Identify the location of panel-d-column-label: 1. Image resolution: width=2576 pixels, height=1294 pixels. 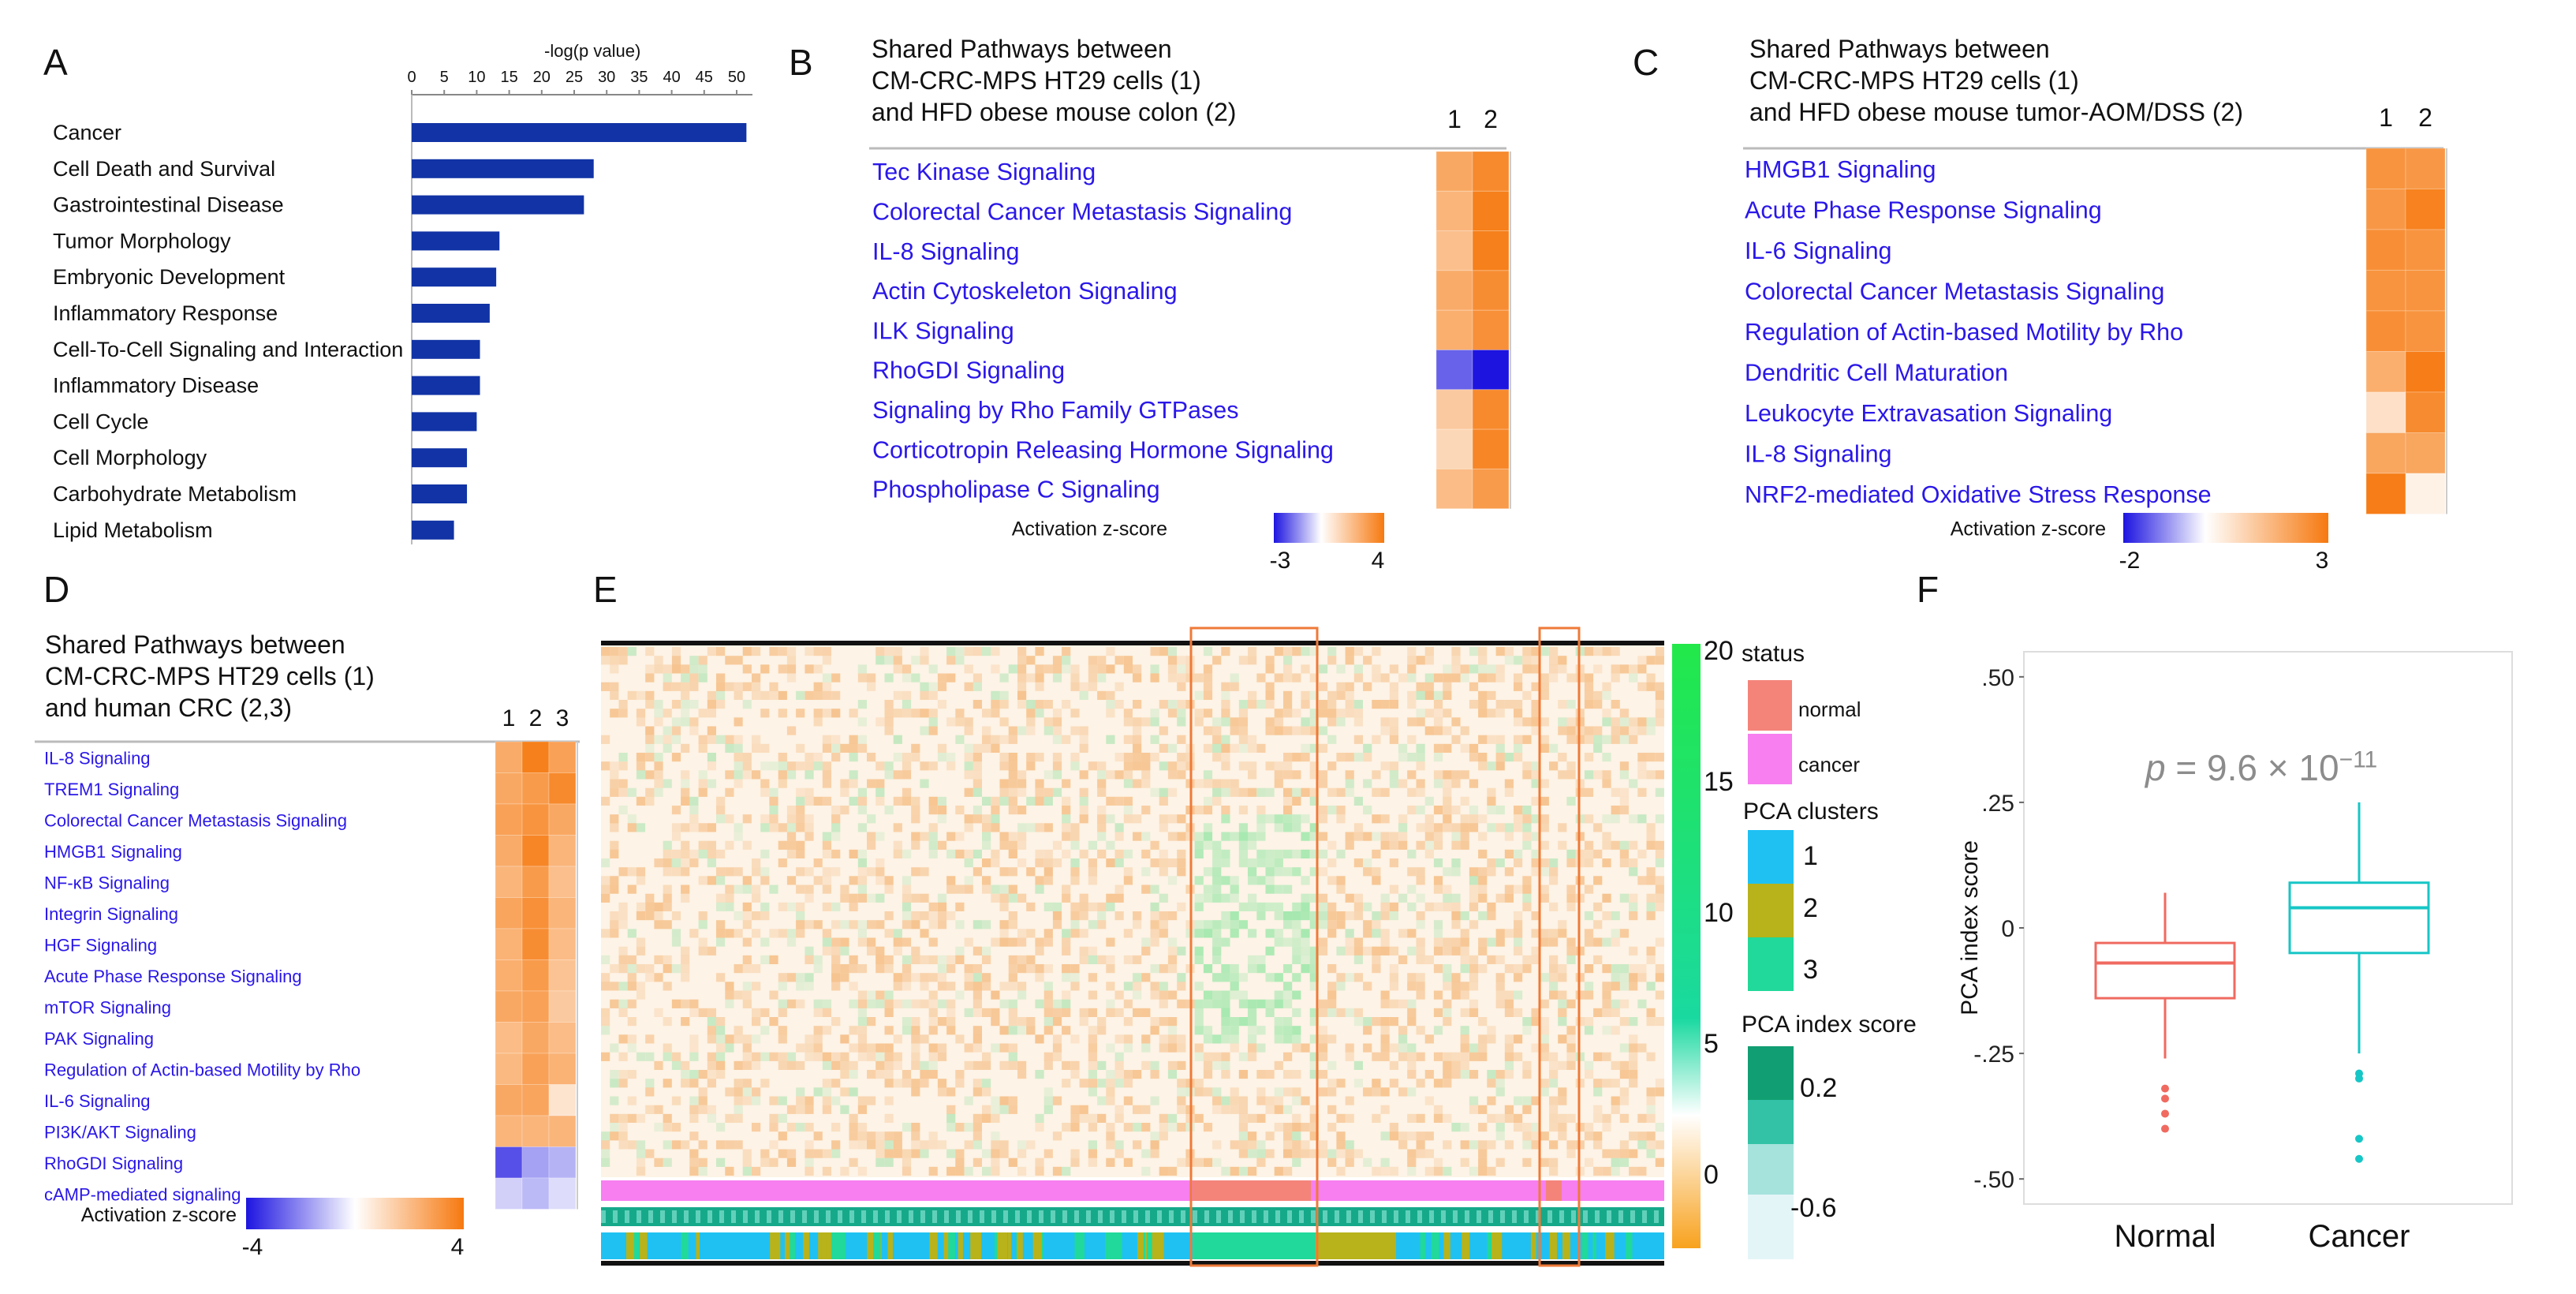
(509, 718).